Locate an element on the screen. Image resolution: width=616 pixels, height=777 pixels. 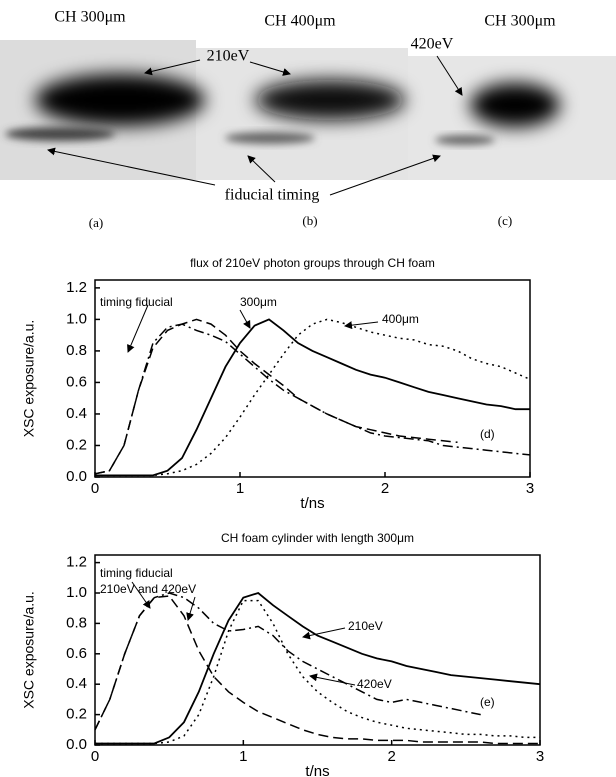
annotation: 420eV is located at coordinates (374, 684).